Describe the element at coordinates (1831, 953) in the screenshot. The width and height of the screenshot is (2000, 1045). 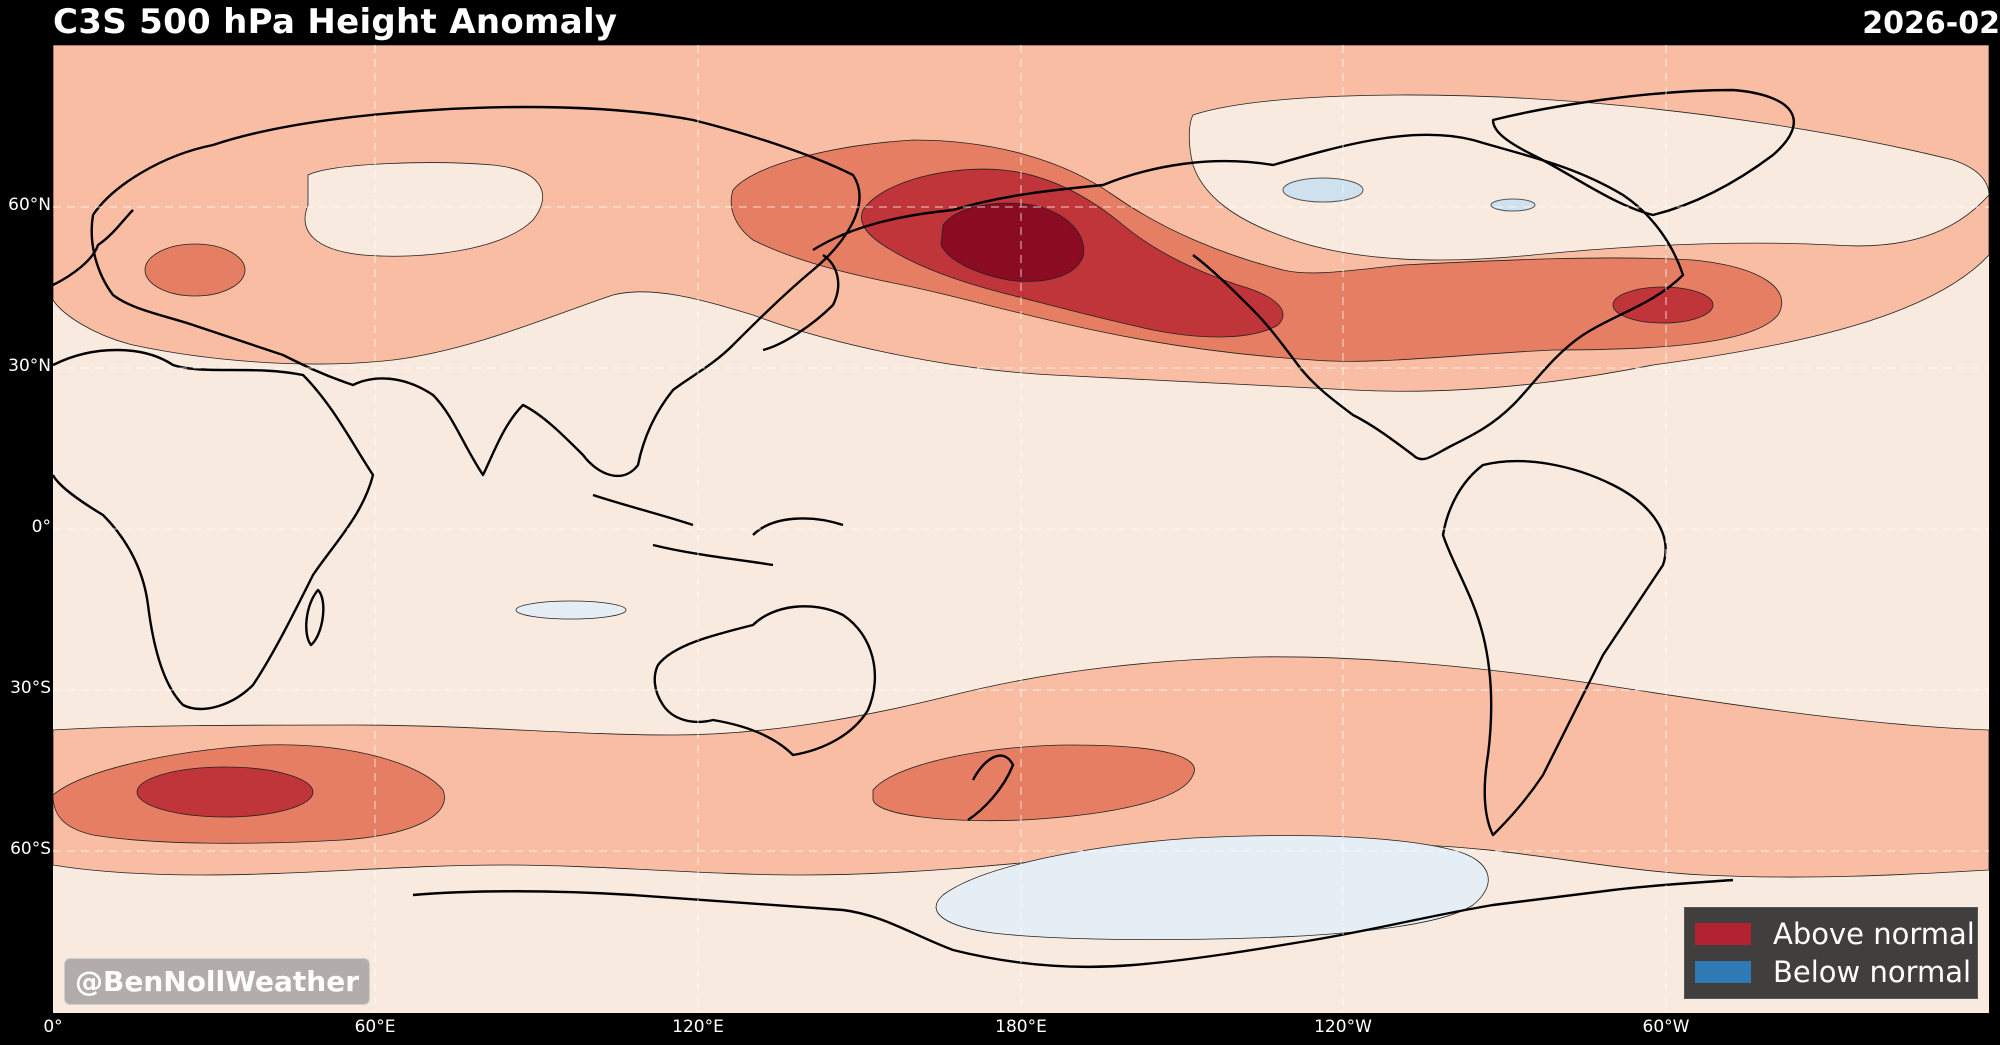
I see `legend: Above normal Below normal` at that location.